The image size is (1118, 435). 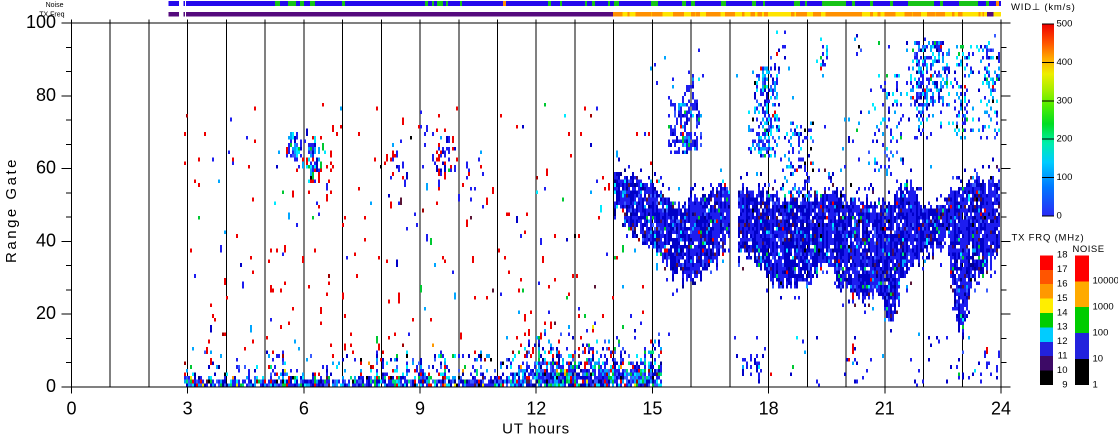 What do you see at coordinates (46, 95) in the screenshot?
I see `svg-text: 80` at bounding box center [46, 95].